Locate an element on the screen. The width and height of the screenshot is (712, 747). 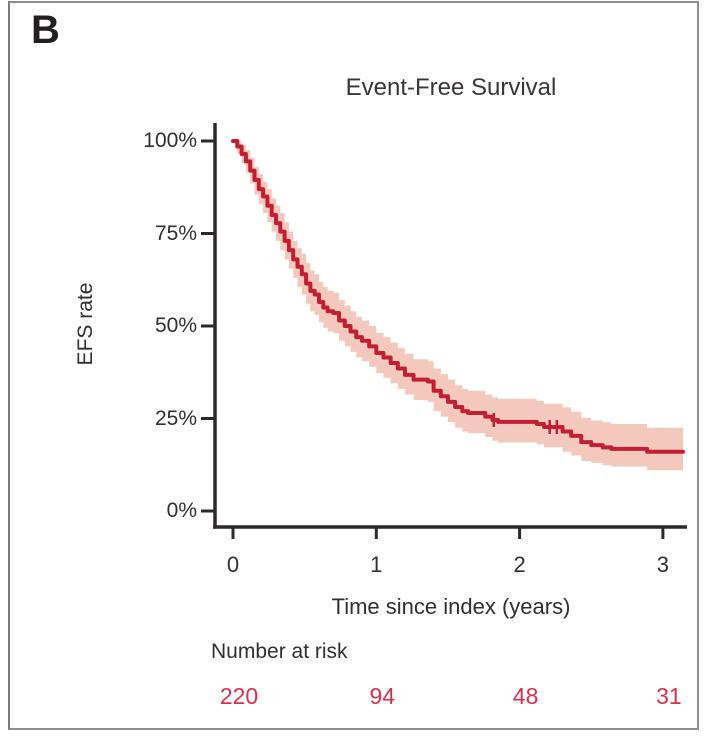
chart-title: Event-Free Survival is located at coordinates (451, 87).